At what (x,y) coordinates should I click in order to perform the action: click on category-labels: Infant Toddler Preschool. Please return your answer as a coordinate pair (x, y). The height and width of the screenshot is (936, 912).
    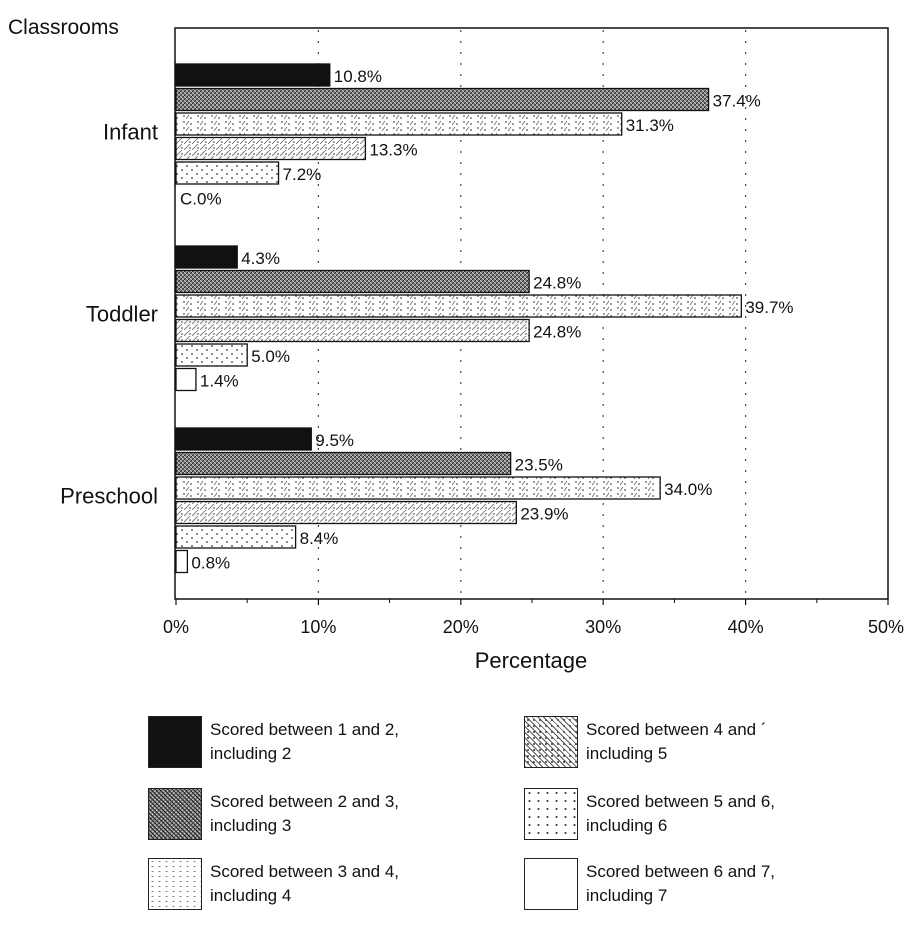
    Looking at the image, I should click on (109, 314).